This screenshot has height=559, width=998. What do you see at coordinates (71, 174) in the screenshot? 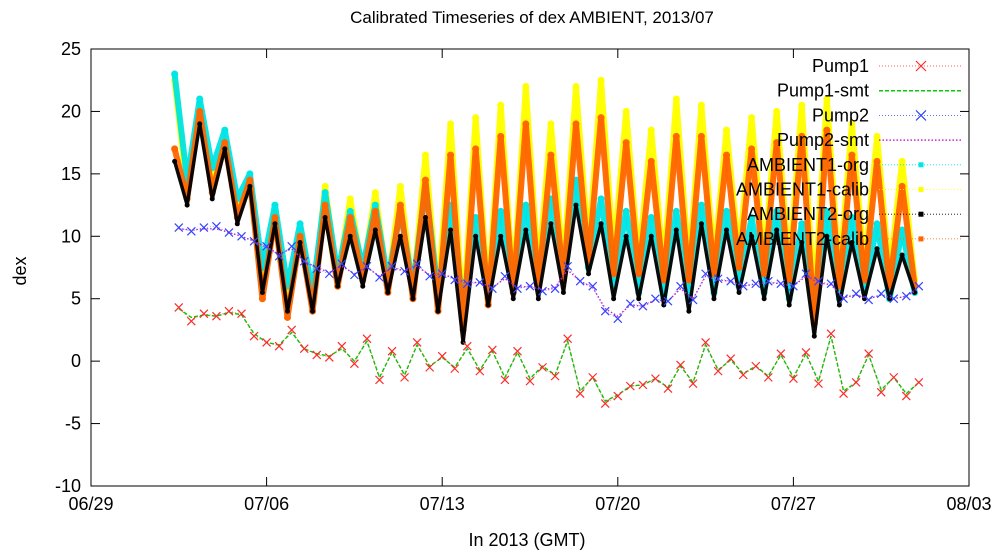
I see `y-tick-label: 15` at bounding box center [71, 174].